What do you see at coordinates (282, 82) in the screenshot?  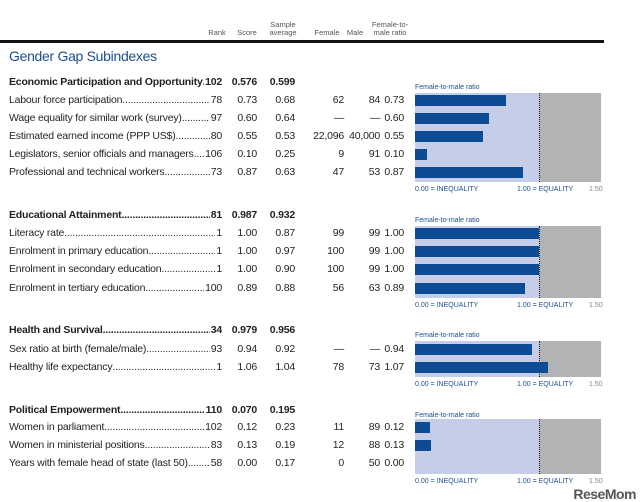 I see `cell-sample: 0.599` at bounding box center [282, 82].